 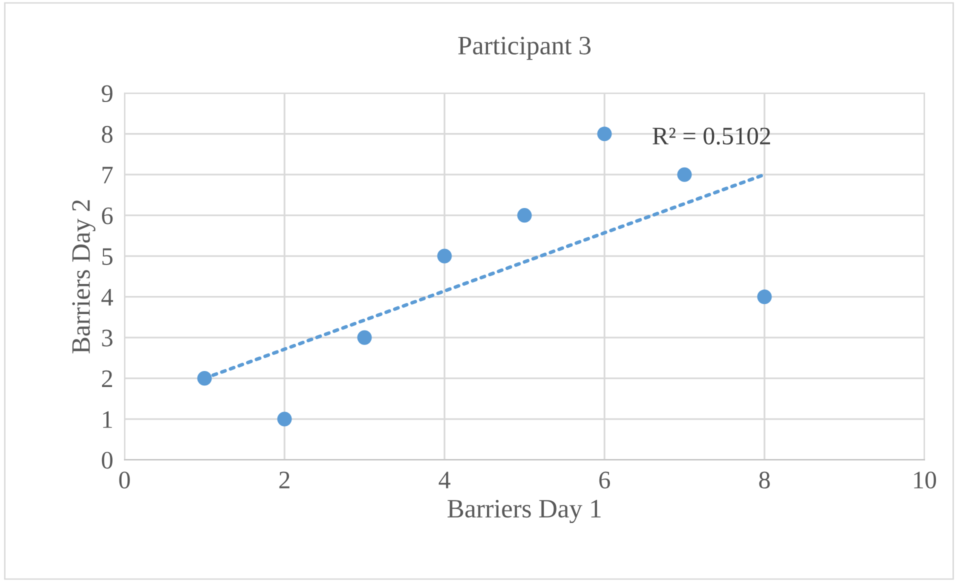 I want to click on x-tick-label: 2, so click(x=284, y=480).